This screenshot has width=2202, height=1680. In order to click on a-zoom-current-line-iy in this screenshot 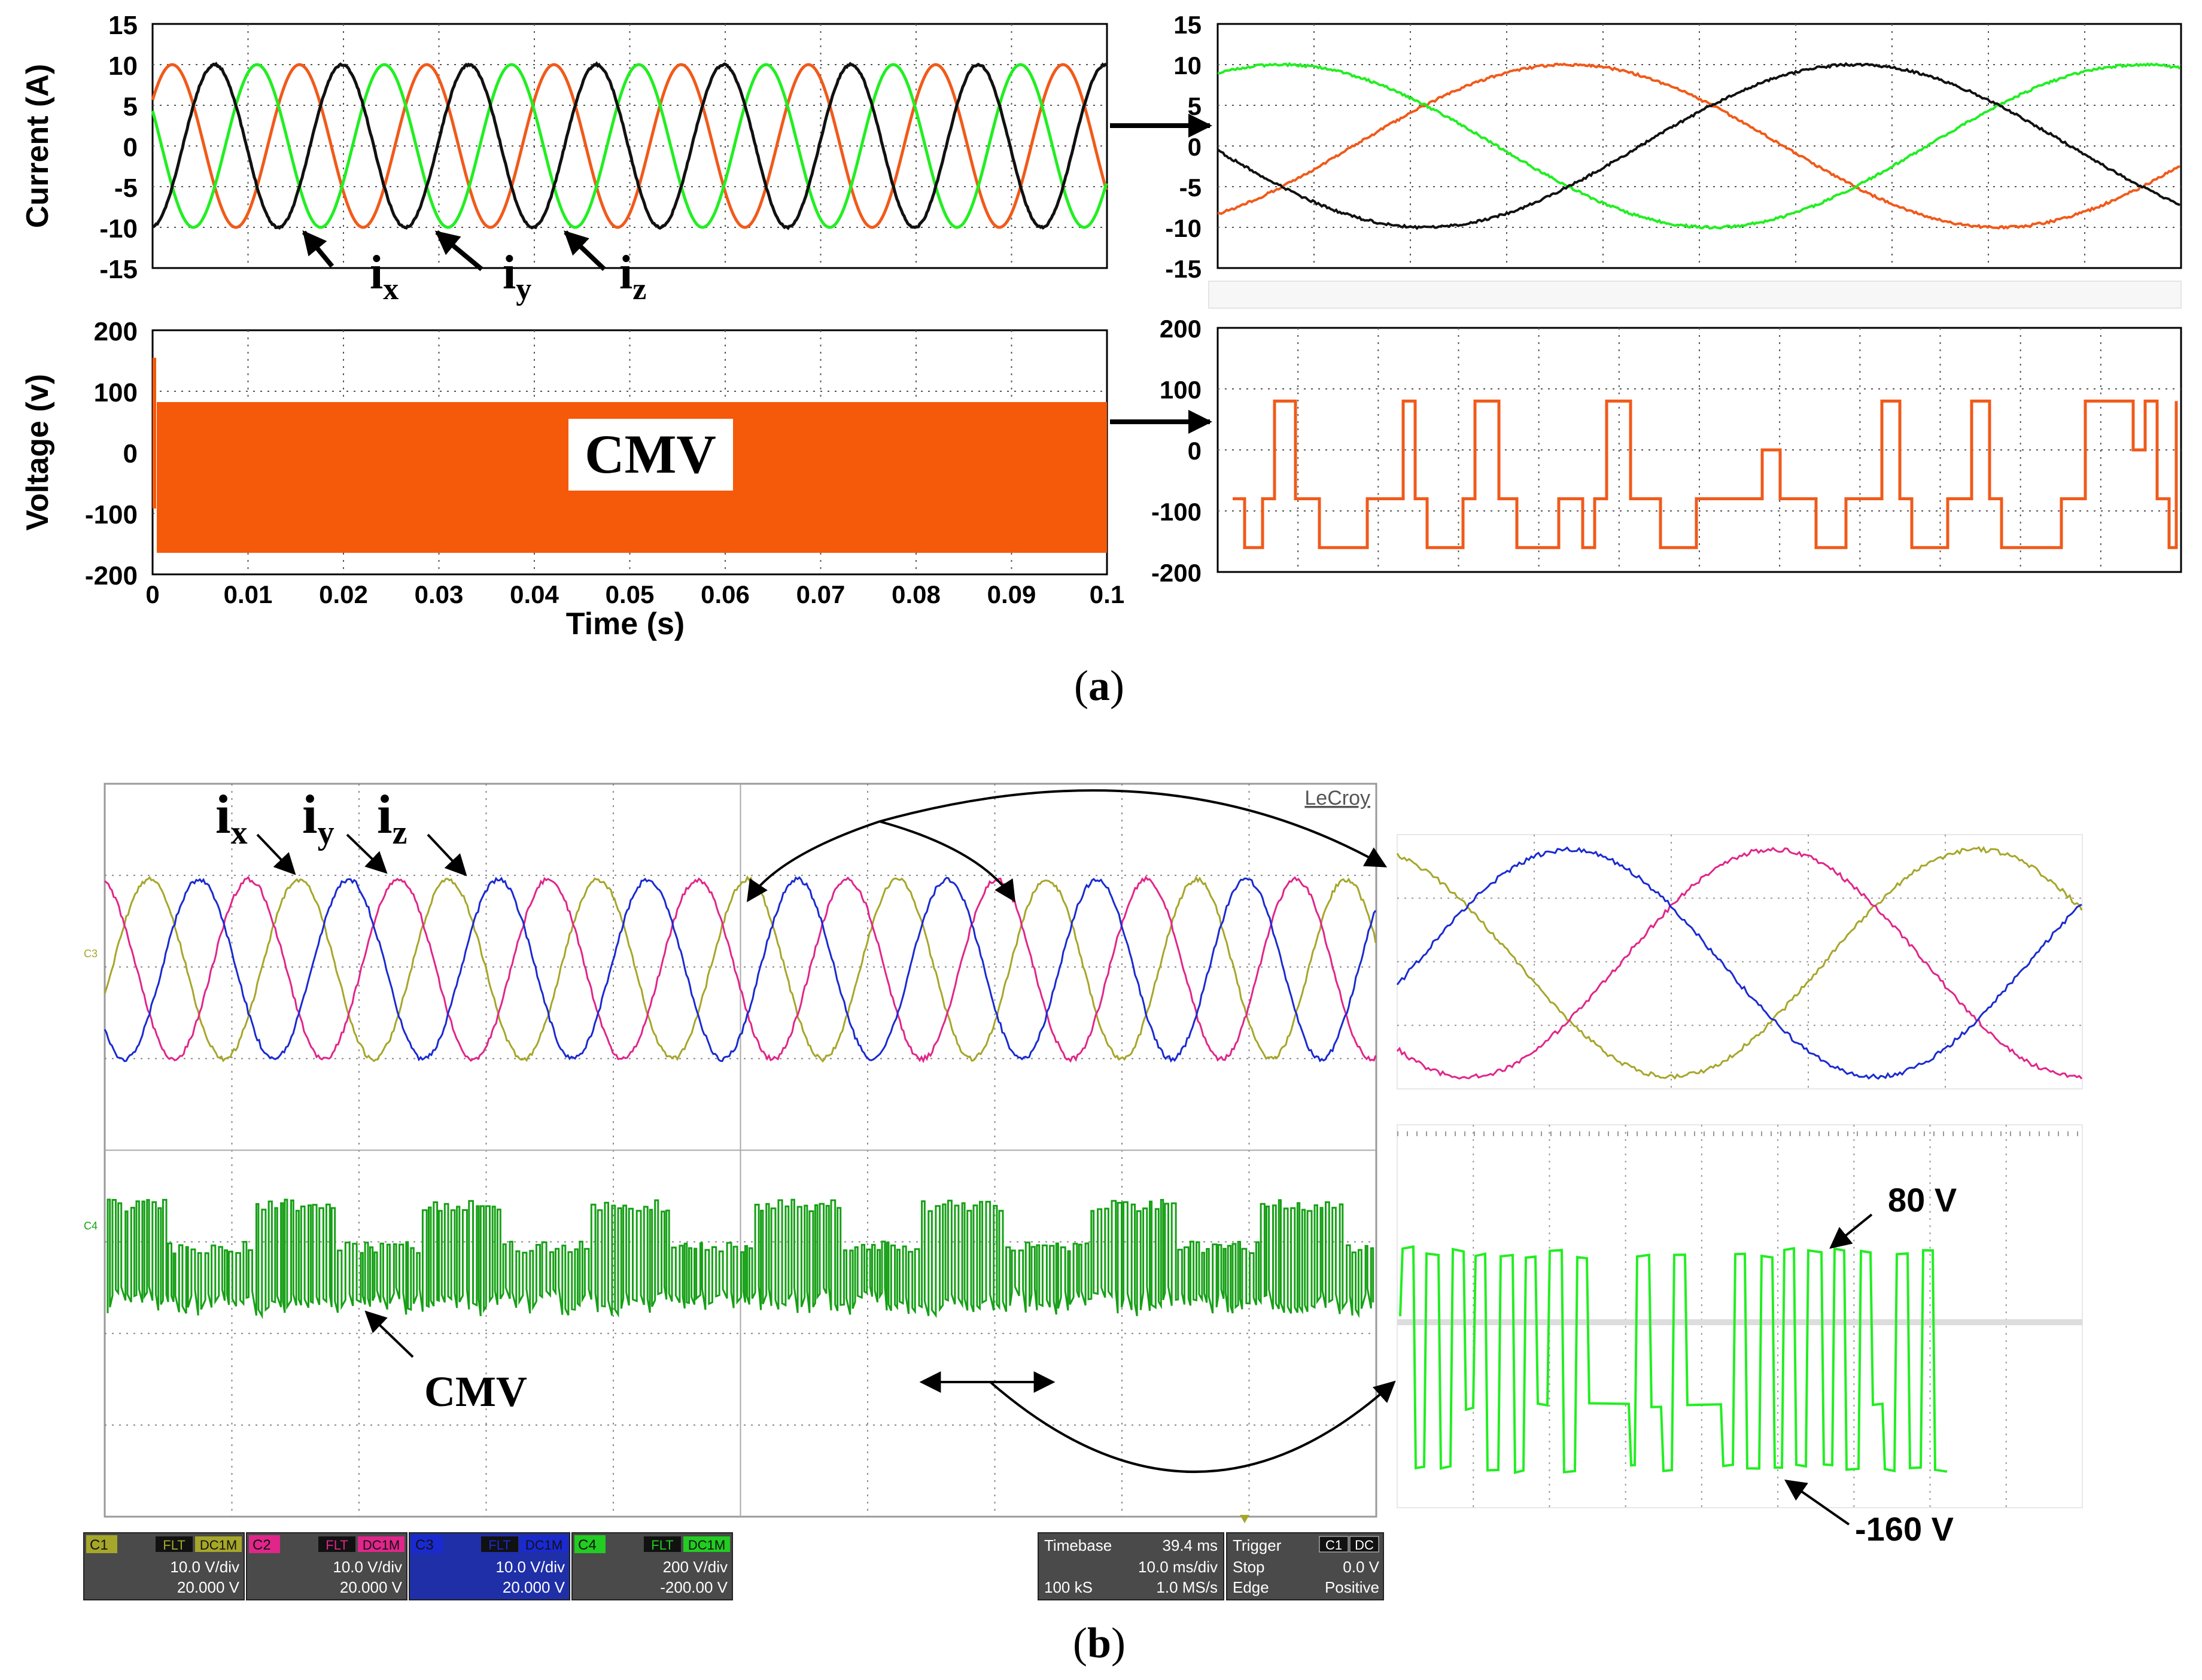, I will do `click(1699, 146)`.